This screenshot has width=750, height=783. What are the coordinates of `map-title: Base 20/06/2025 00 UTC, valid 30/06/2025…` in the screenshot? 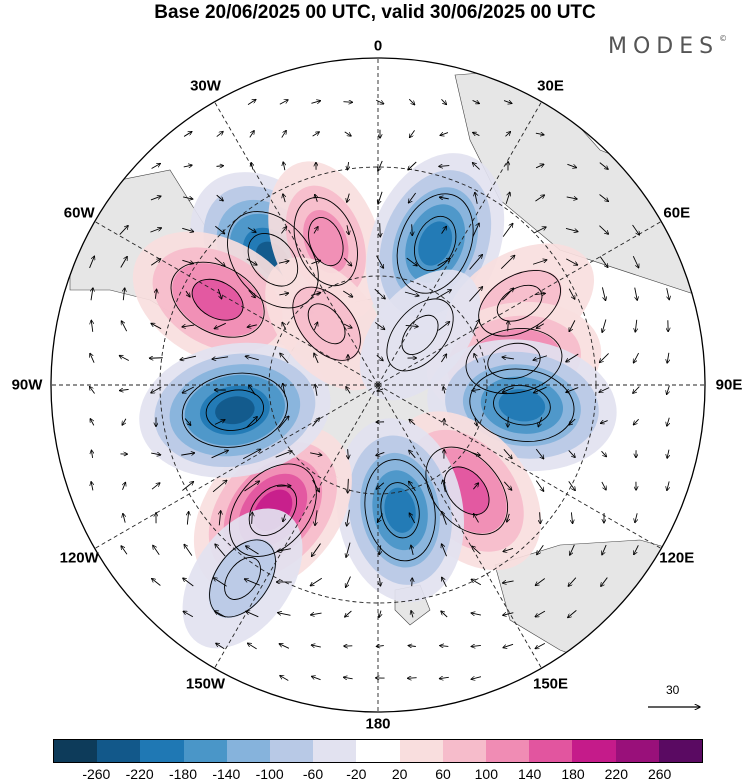 It's located at (375, 12).